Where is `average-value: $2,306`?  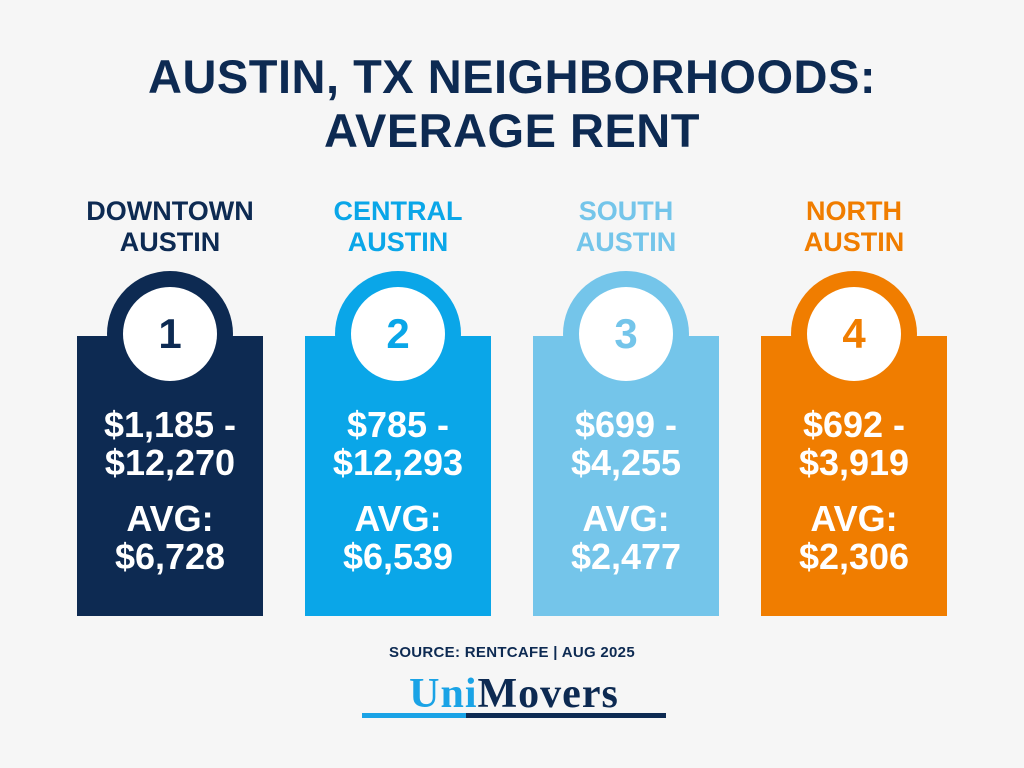 average-value: $2,306 is located at coordinates (854, 556).